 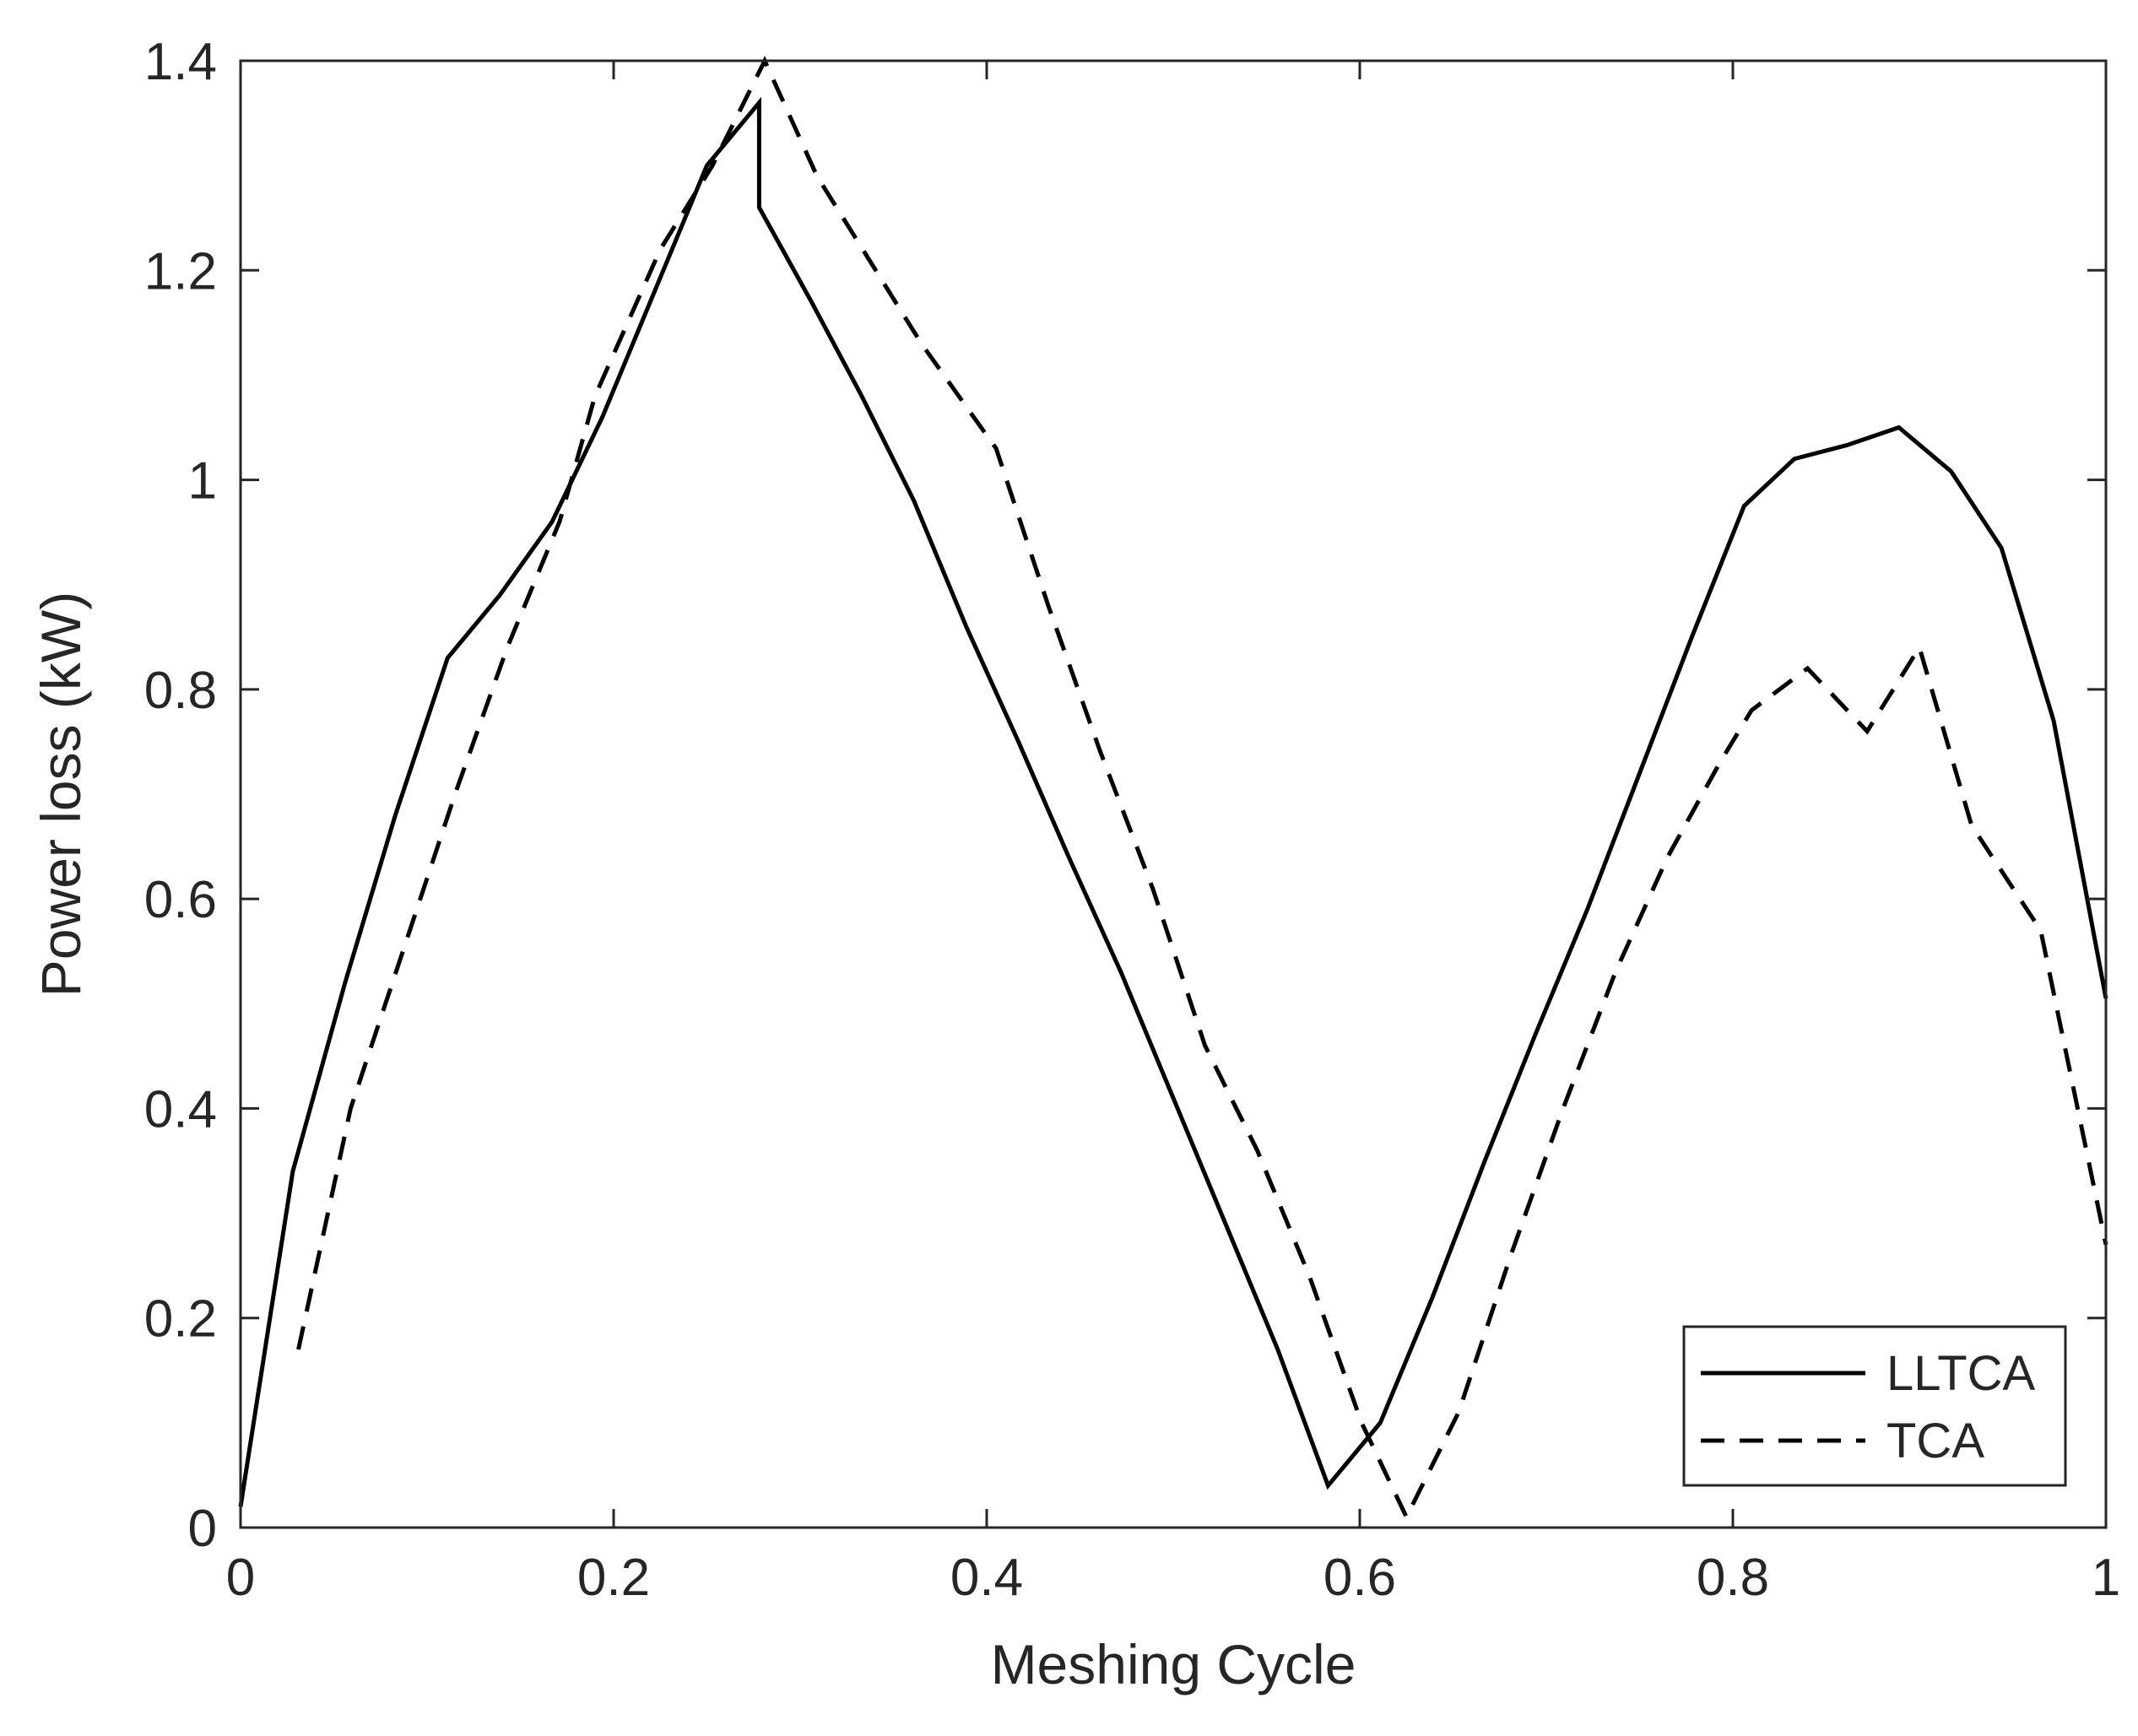 I want to click on y-axis-title: Power loss (kW), so click(x=61, y=794).